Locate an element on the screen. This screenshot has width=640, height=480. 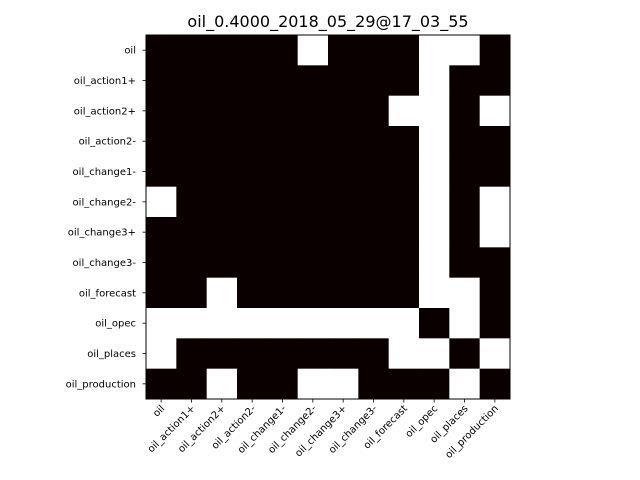
heatmap-cell-r9-c9 is located at coordinates (434, 323).